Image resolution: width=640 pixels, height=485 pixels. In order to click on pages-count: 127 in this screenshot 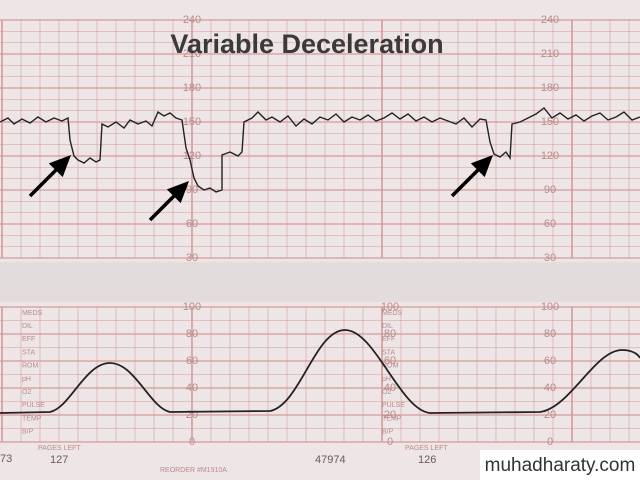, I will do `click(59, 460)`.